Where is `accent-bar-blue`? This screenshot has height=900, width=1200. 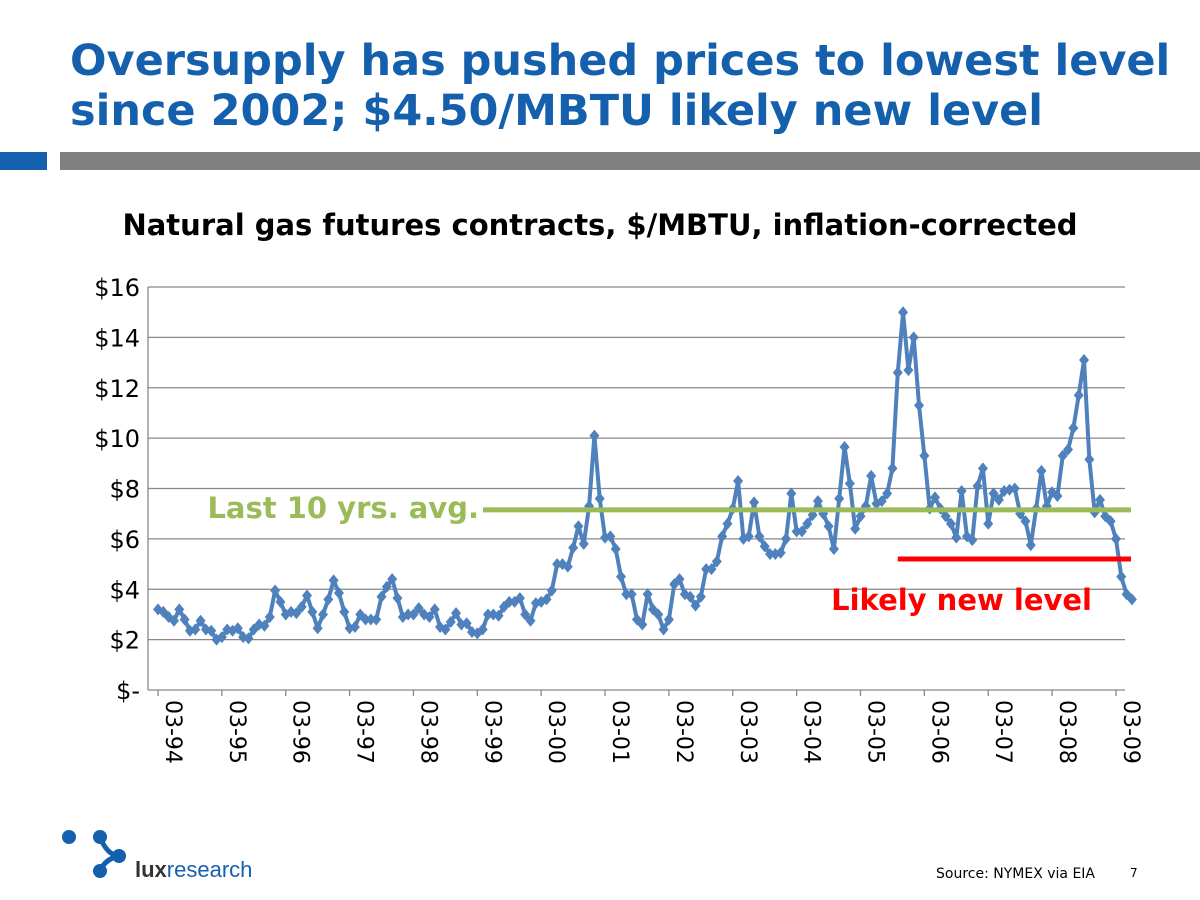 accent-bar-blue is located at coordinates (23, 161).